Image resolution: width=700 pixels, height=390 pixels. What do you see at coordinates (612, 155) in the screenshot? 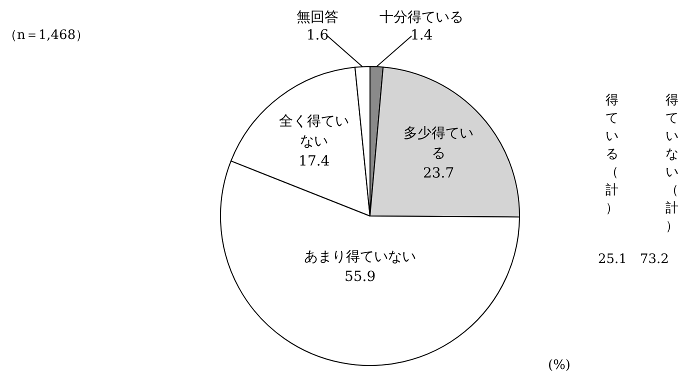
I see `text: 得ている（計）` at bounding box center [612, 155].